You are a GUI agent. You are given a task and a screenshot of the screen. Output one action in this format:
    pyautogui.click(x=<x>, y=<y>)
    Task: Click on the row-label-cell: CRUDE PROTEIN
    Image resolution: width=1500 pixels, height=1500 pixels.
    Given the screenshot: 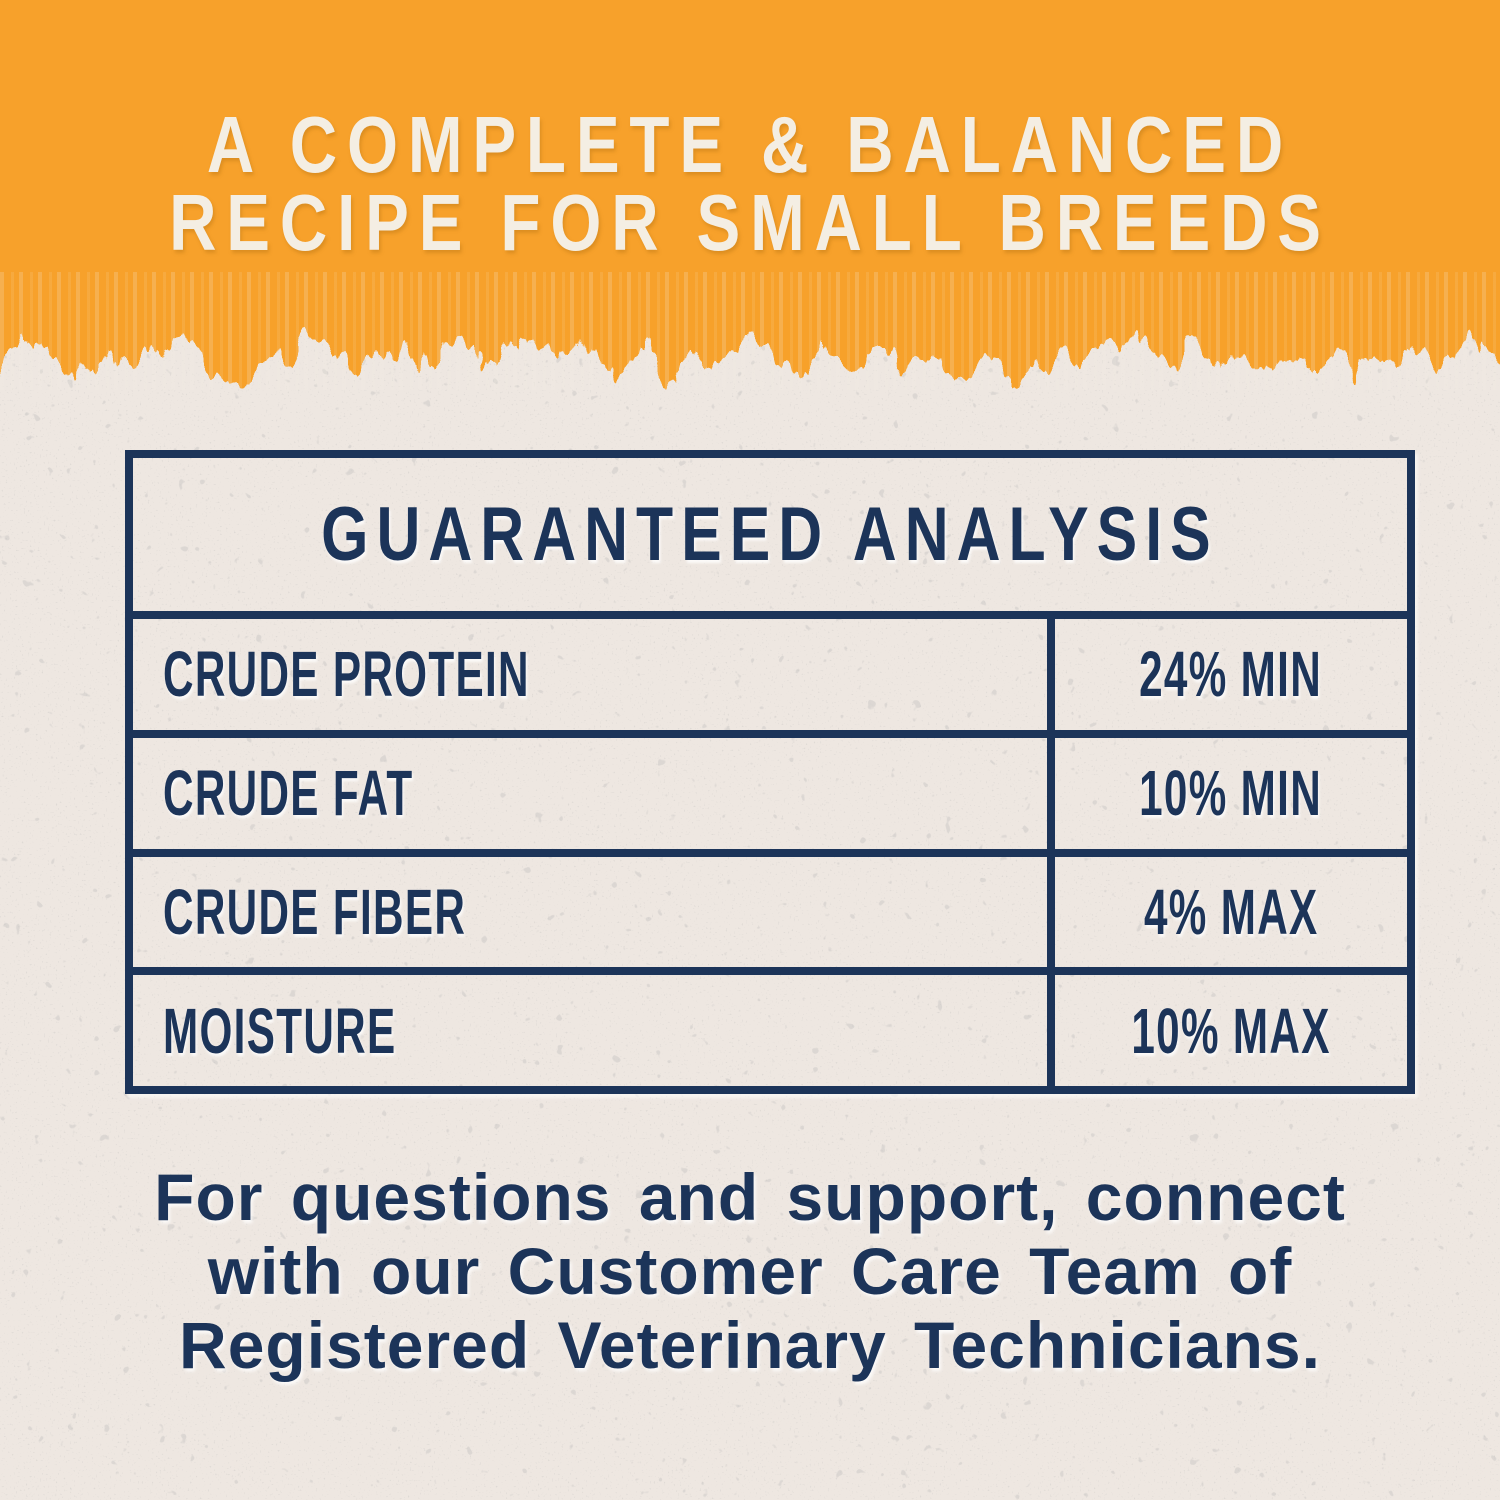 What is the action you would take?
    pyautogui.click(x=590, y=674)
    